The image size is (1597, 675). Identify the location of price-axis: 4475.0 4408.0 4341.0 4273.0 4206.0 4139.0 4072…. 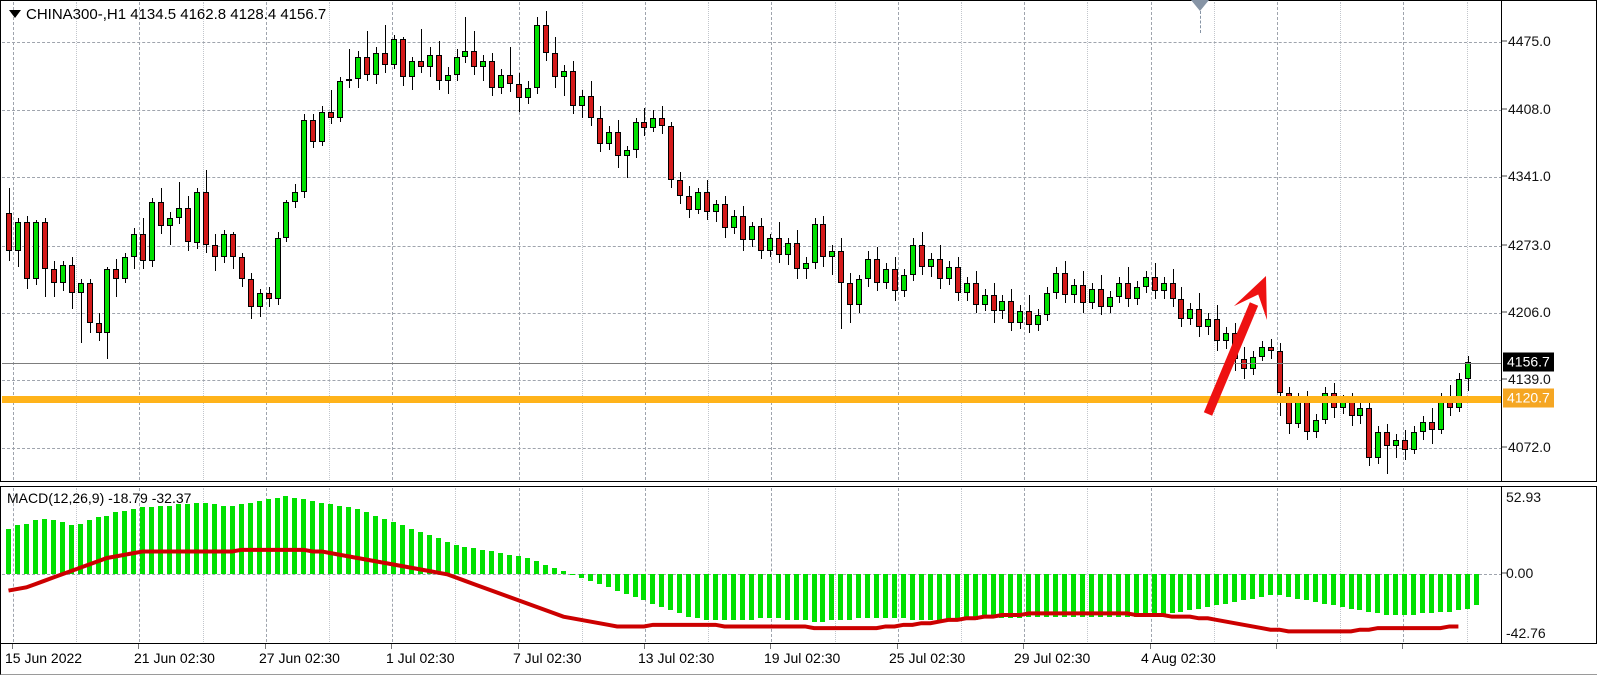
(1548, 241).